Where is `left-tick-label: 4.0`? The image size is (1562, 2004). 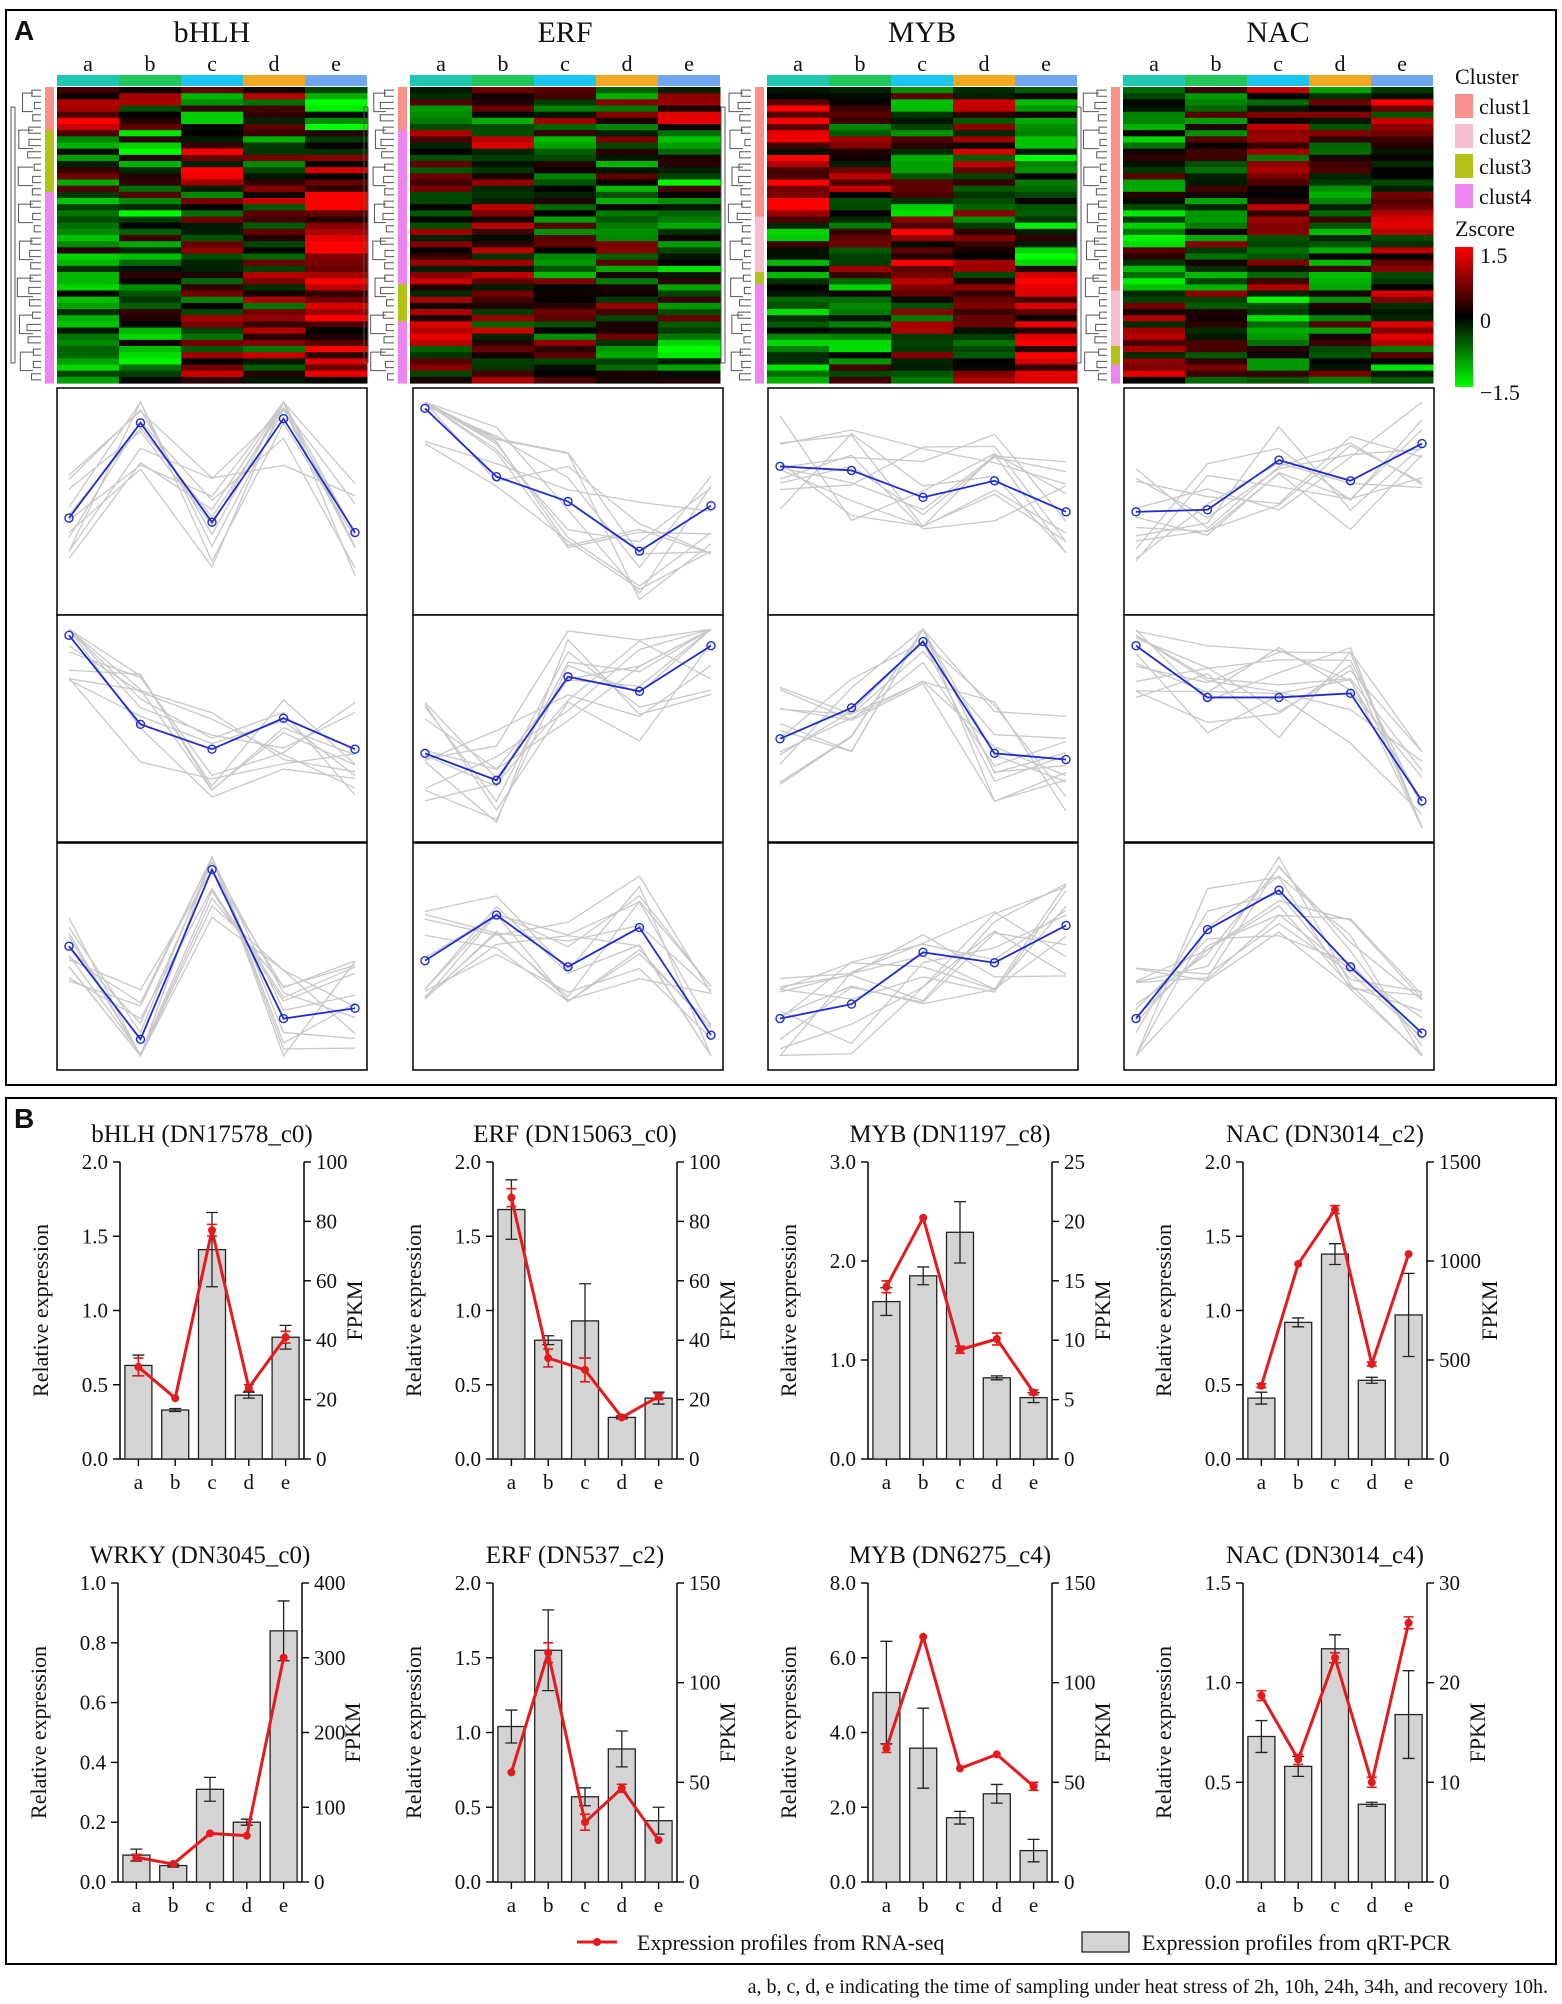 left-tick-label: 4.0 is located at coordinates (843, 1733).